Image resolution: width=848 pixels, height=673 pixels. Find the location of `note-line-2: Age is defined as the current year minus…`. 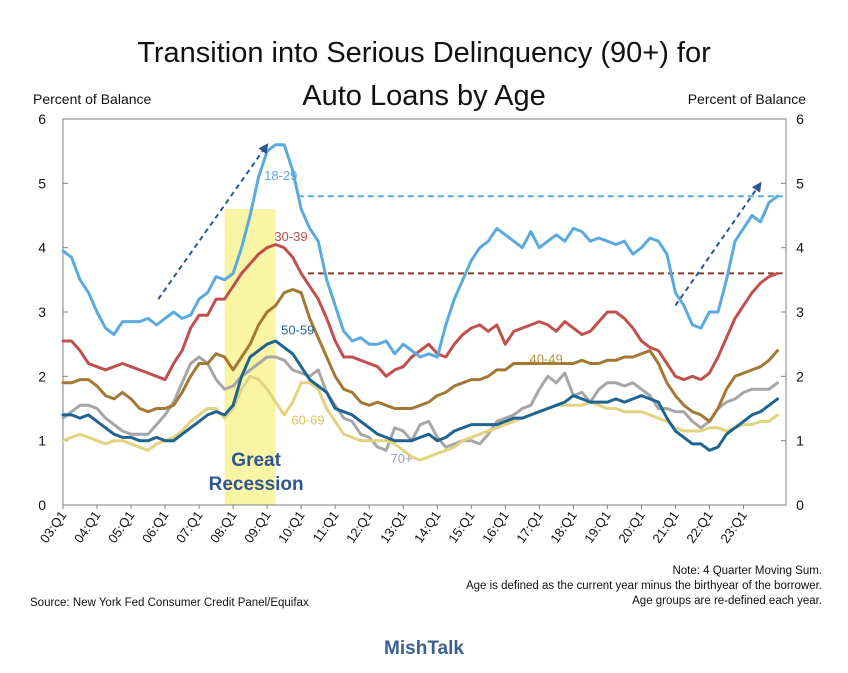

note-line-2: Age is defined as the current year minus… is located at coordinates (643, 586).